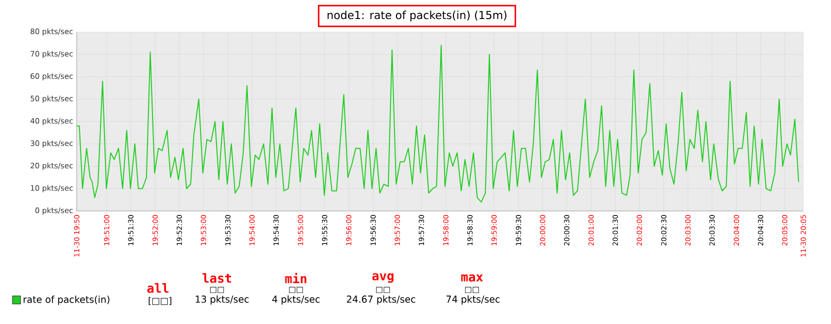  I want to click on legend-label: rate of packets(in), so click(67, 300).